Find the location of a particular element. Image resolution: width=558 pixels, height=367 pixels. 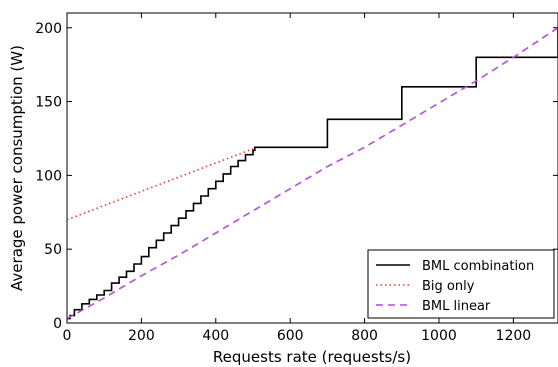

legend-label-bml-combination: BML combination is located at coordinates (478, 266).